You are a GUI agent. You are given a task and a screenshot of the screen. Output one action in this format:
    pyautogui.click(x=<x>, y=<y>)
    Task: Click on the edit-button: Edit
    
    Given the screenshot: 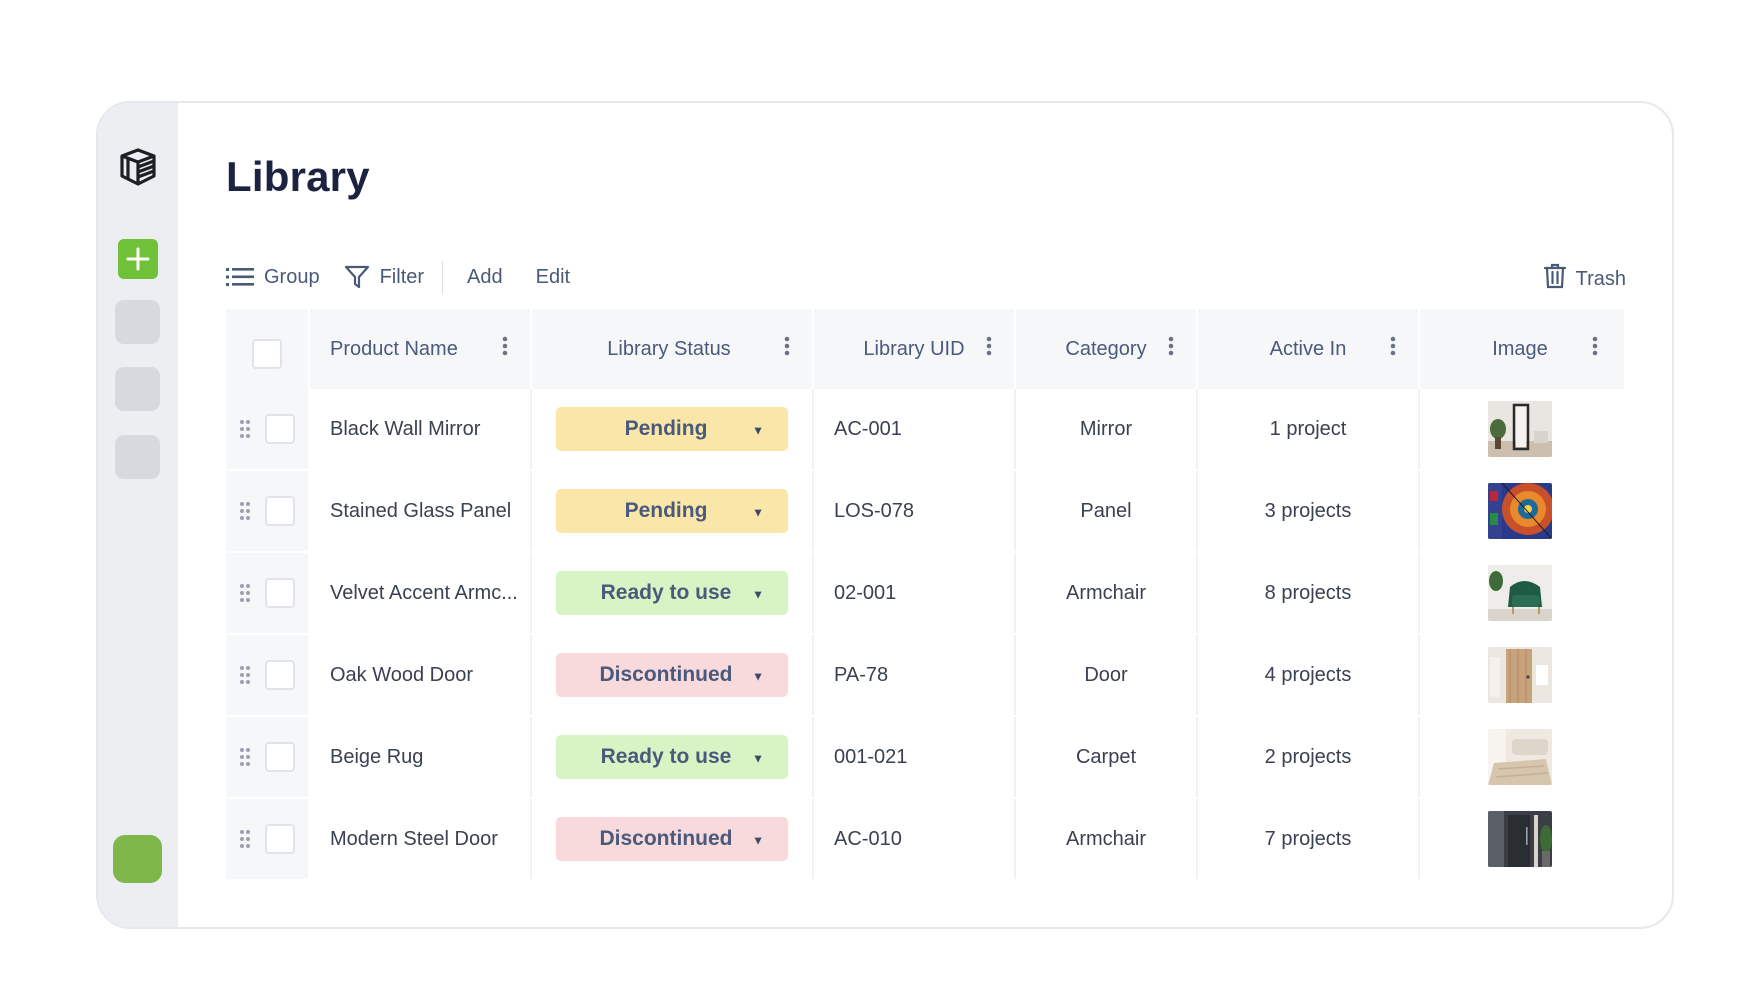 What is the action you would take?
    pyautogui.click(x=553, y=277)
    